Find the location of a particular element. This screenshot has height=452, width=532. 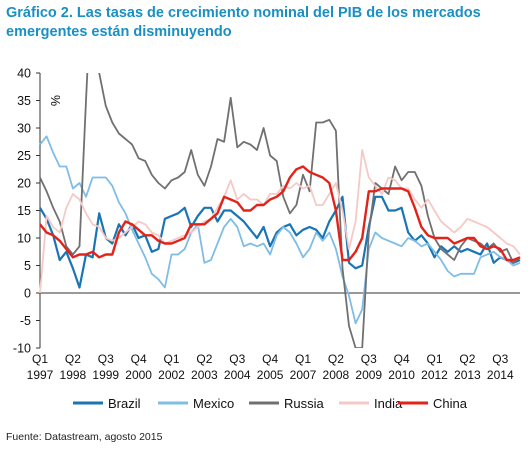

y-tick-label: 25 is located at coordinates (24, 156).